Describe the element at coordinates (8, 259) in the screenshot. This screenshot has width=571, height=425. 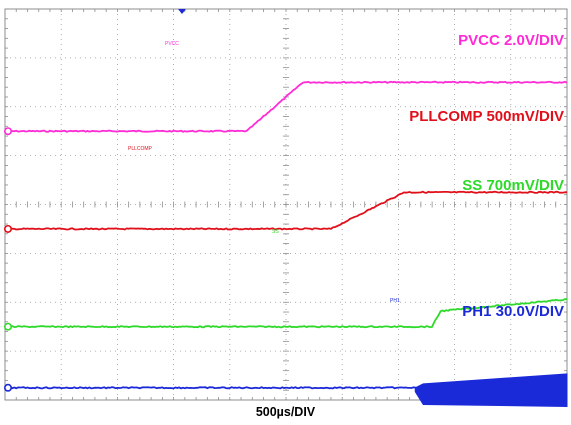
I see `ground-markers` at that location.